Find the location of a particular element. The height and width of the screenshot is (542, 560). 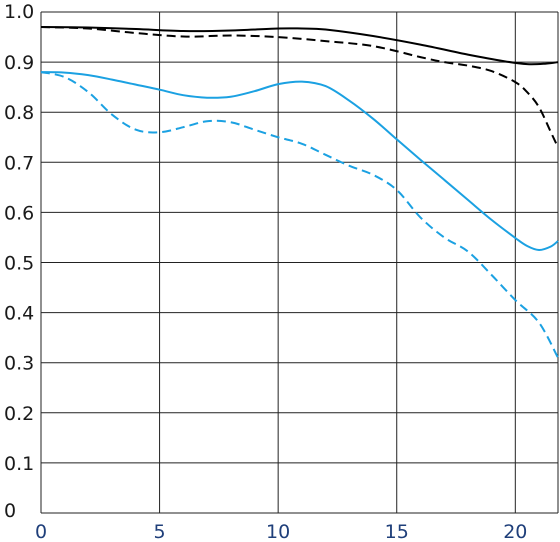

y-tick-label: 0.5 is located at coordinates (19, 264).